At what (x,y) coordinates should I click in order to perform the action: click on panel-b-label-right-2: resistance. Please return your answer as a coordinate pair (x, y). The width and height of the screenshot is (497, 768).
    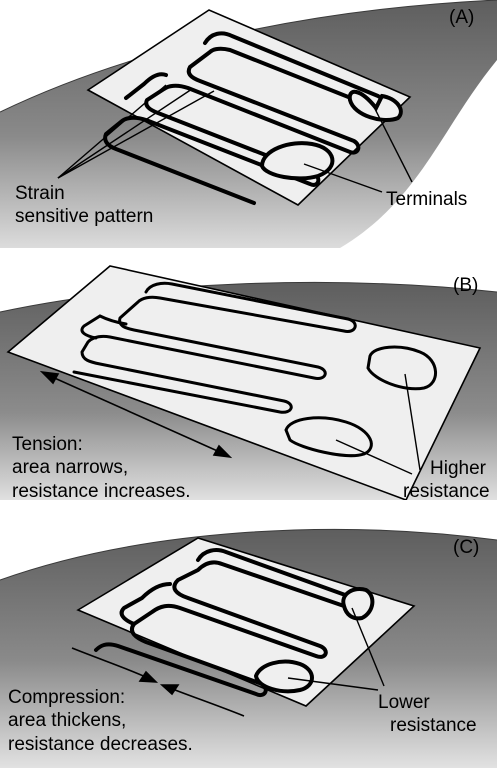
    Looking at the image, I should click on (446, 491).